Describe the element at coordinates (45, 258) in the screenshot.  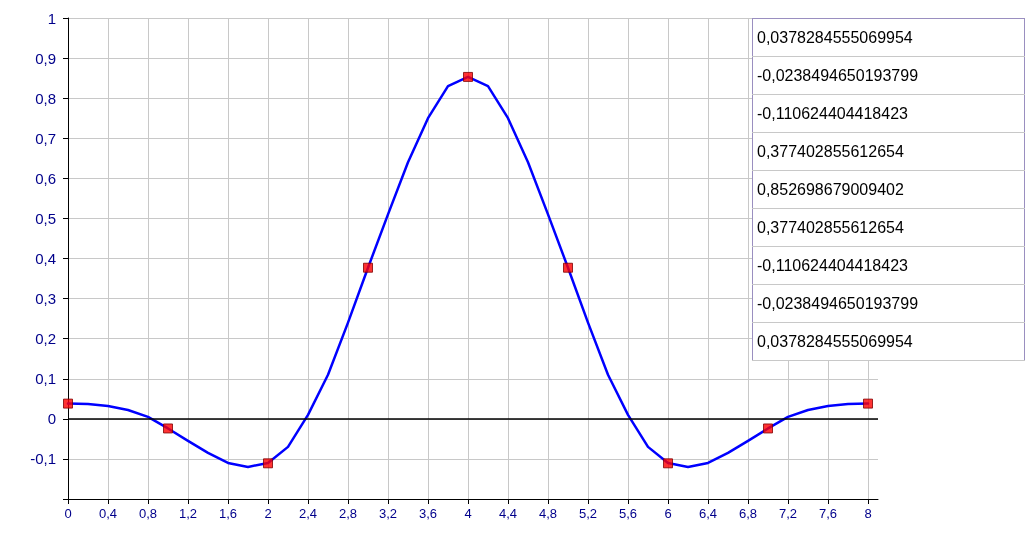
I see `y-tick-label: 0,4` at that location.